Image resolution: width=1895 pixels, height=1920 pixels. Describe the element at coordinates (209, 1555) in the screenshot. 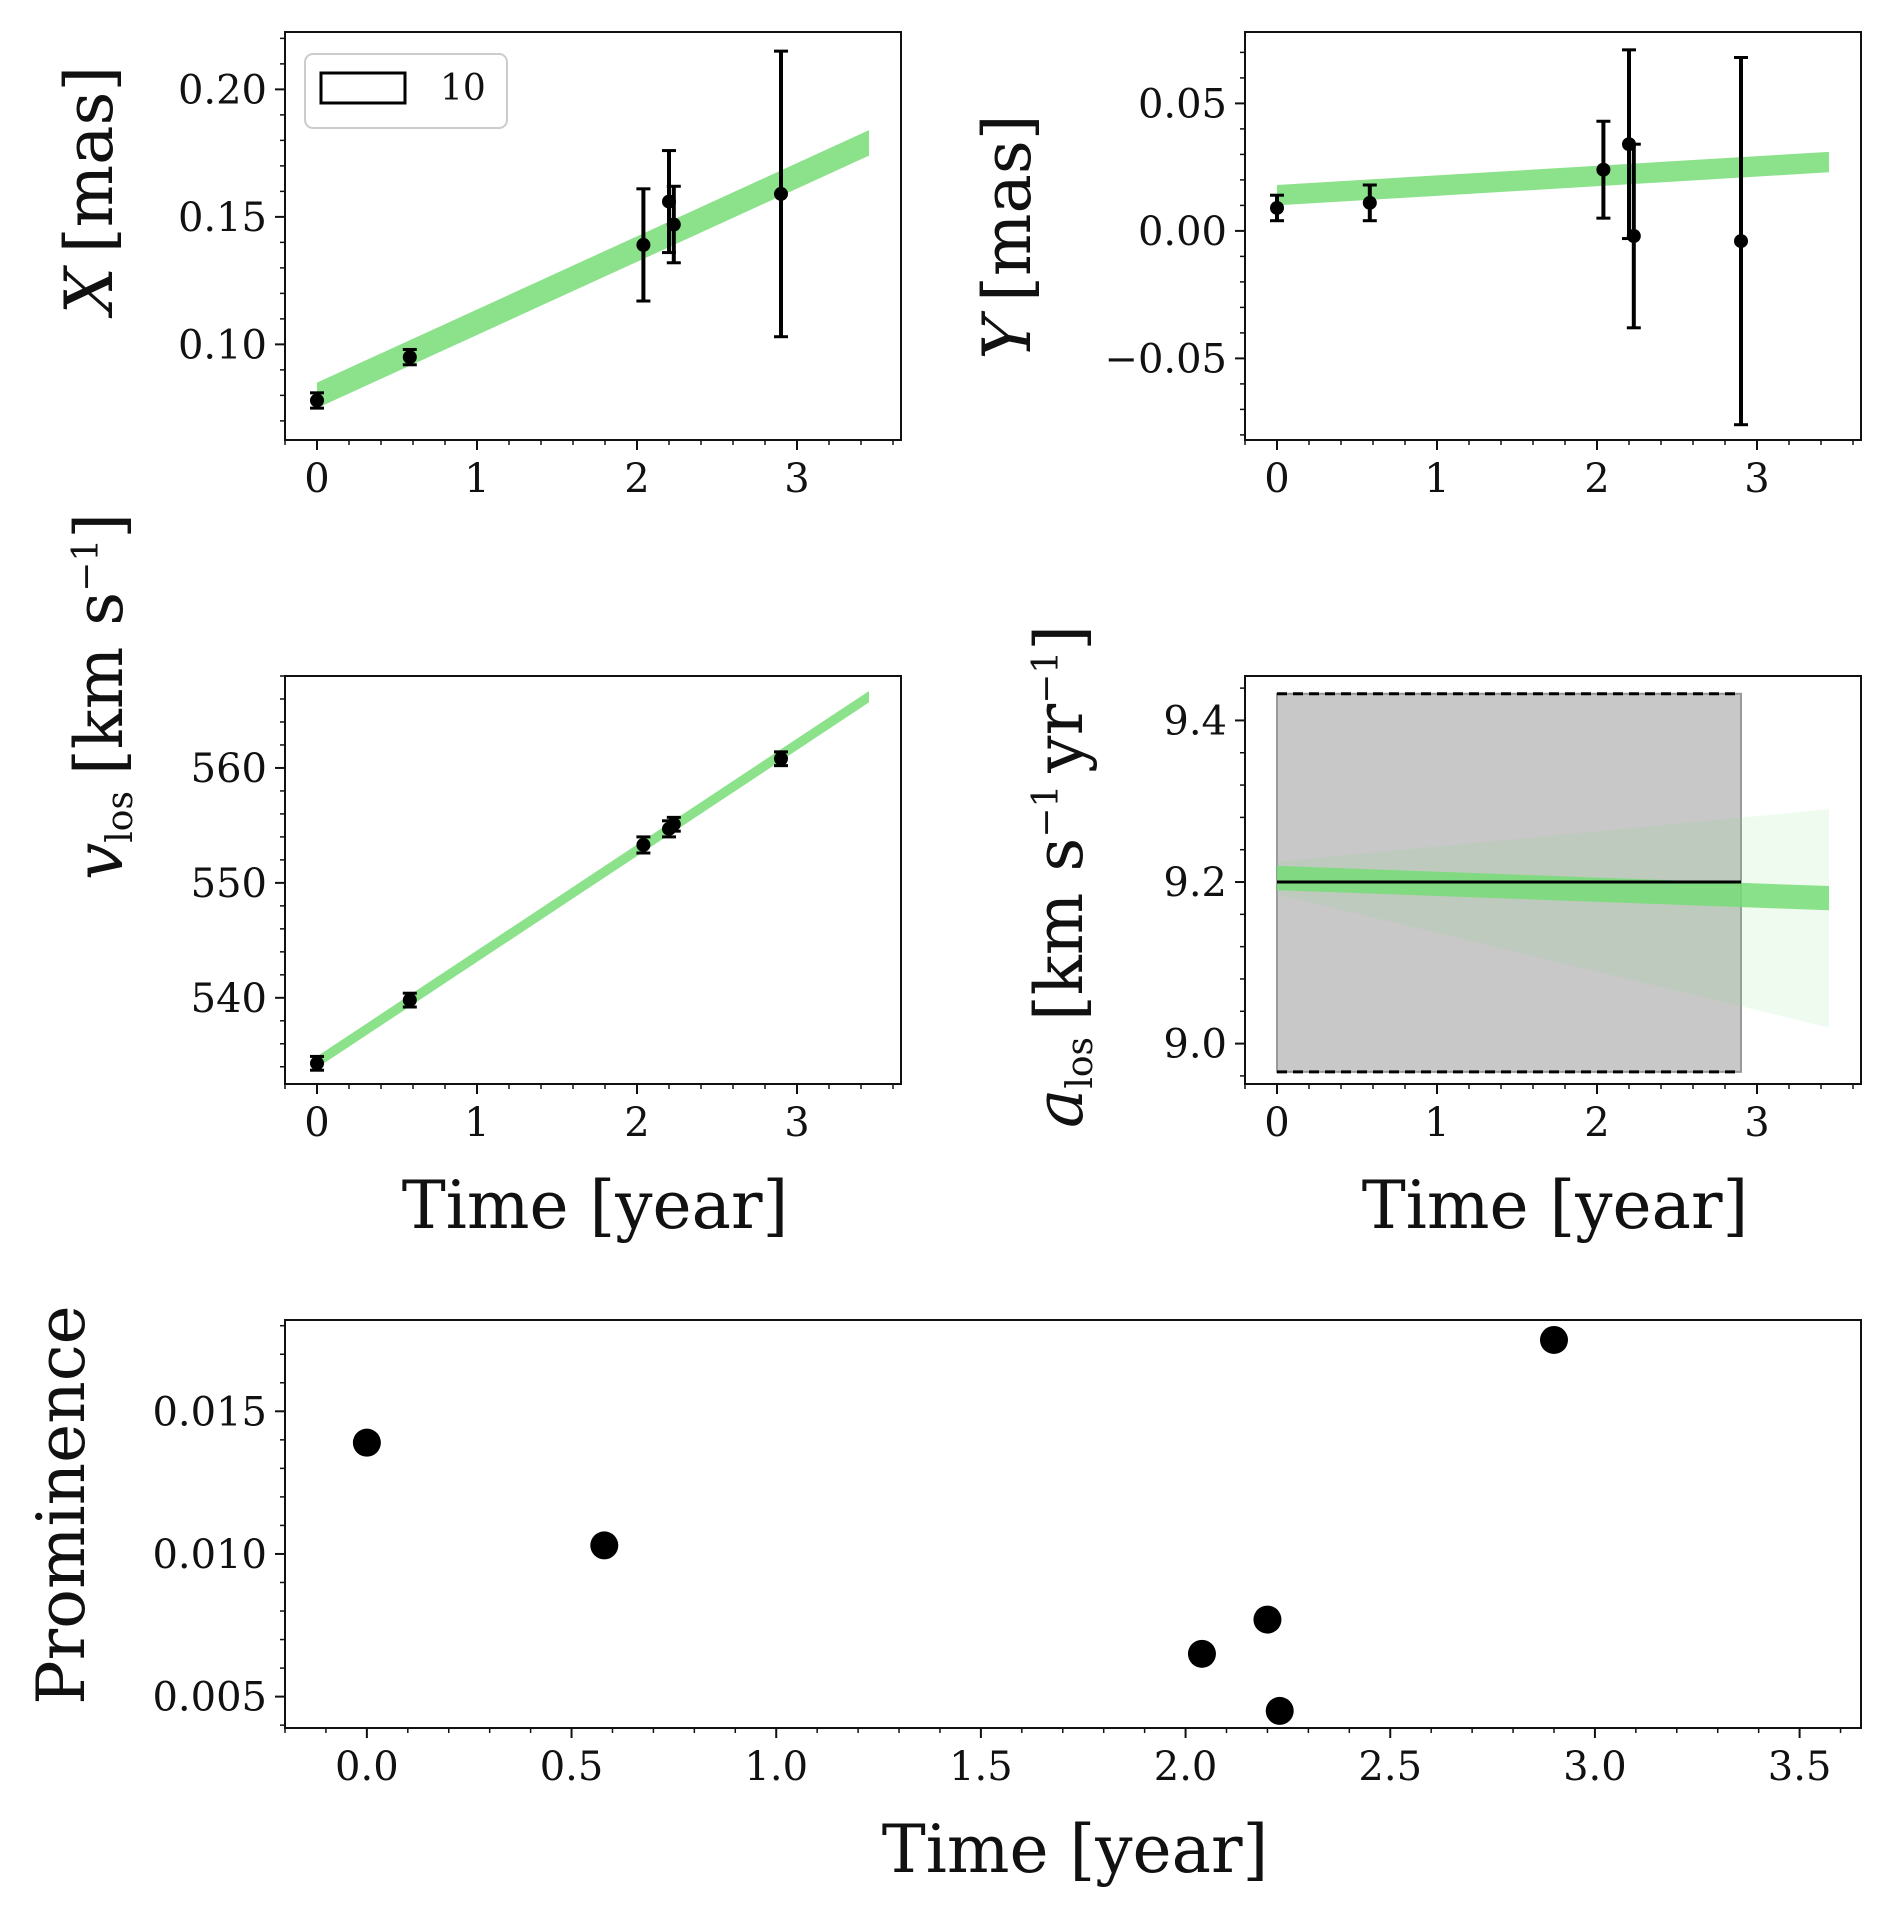

I see `y-tick-label: 0.010` at that location.